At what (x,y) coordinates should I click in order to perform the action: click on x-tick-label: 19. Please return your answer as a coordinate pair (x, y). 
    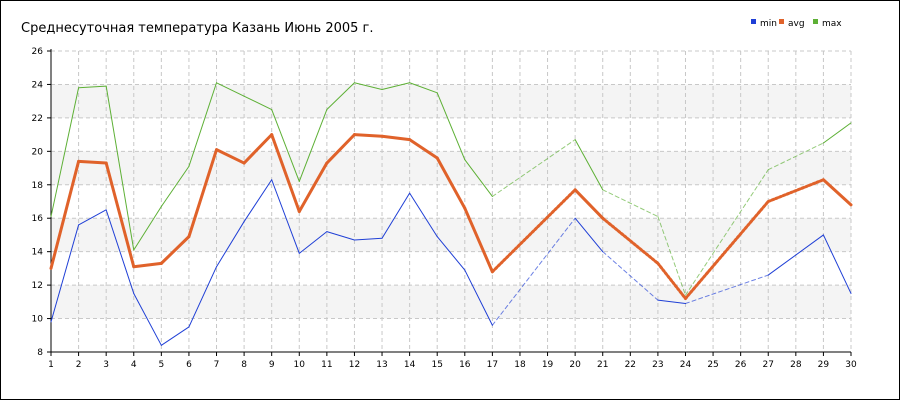
    Looking at the image, I should click on (548, 365).